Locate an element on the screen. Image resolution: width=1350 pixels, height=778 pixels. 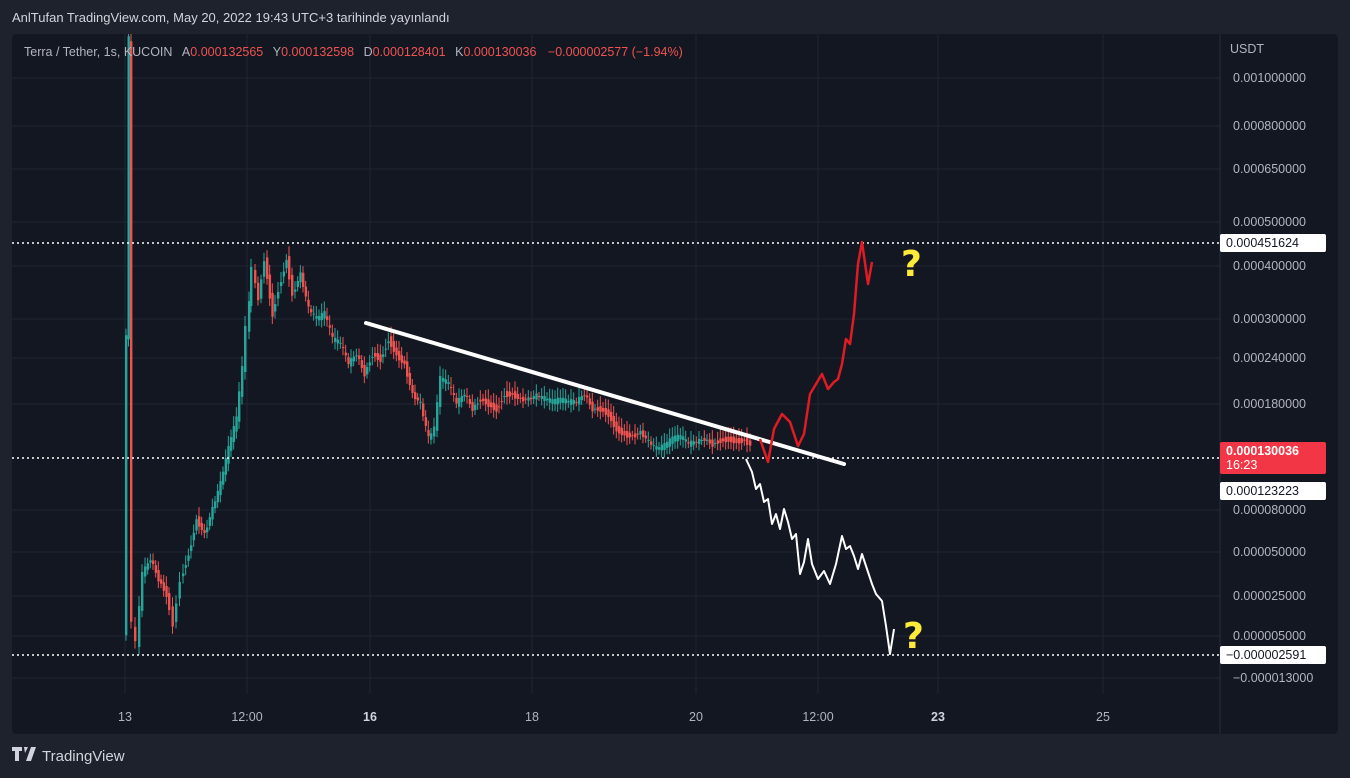
current-price: 0.000130036 is located at coordinates (1262, 451).